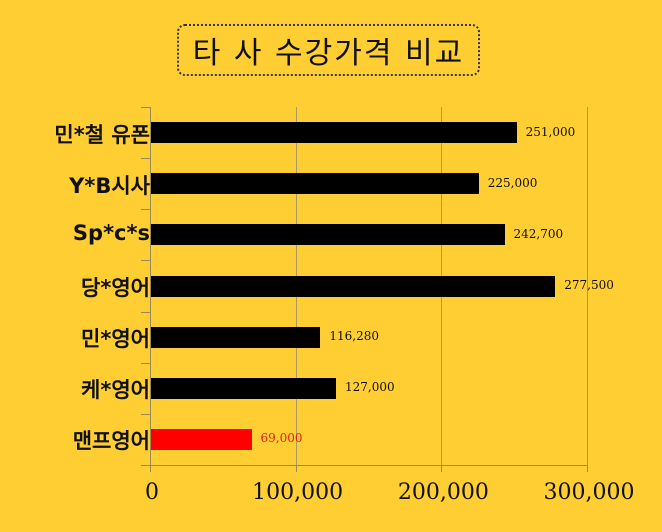  What do you see at coordinates (115, 288) in the screenshot?
I see `category-label: 당*영어` at bounding box center [115, 288].